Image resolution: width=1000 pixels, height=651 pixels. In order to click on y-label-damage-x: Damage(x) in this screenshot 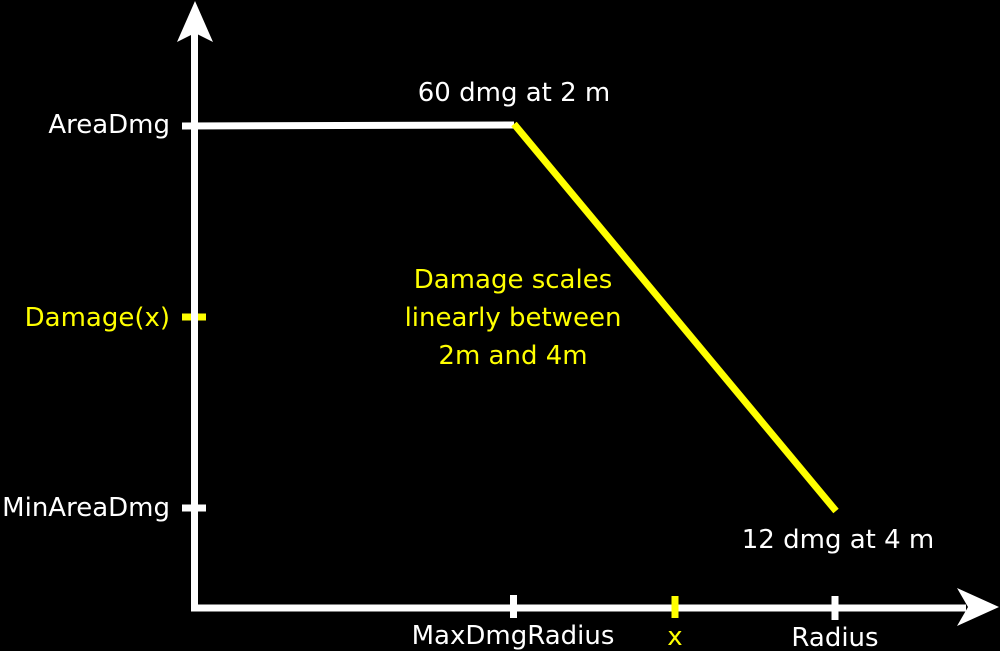, I will do `click(97, 318)`.